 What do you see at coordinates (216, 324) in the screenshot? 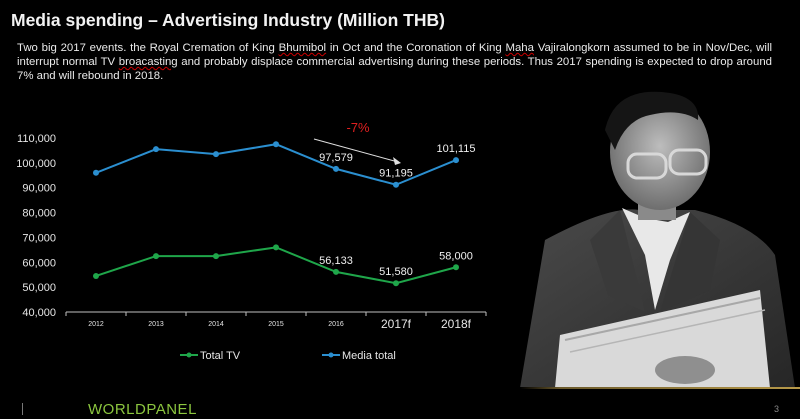
I see `x-tick-label: 2014` at bounding box center [216, 324].